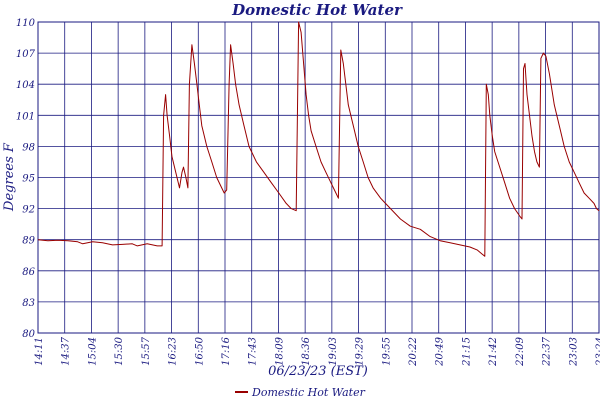  What do you see at coordinates (360, 350) in the screenshot?
I see `x-tick-label: 19:29` at bounding box center [360, 350].